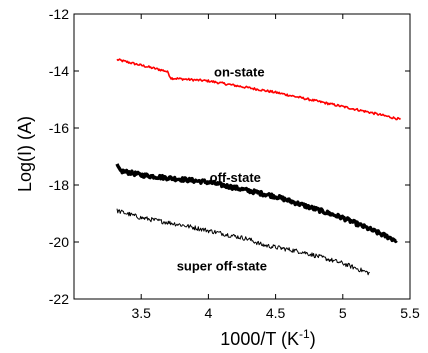  What do you see at coordinates (304, 334) in the screenshot?
I see `x-axis-label-superscript: -1` at bounding box center [304, 334].